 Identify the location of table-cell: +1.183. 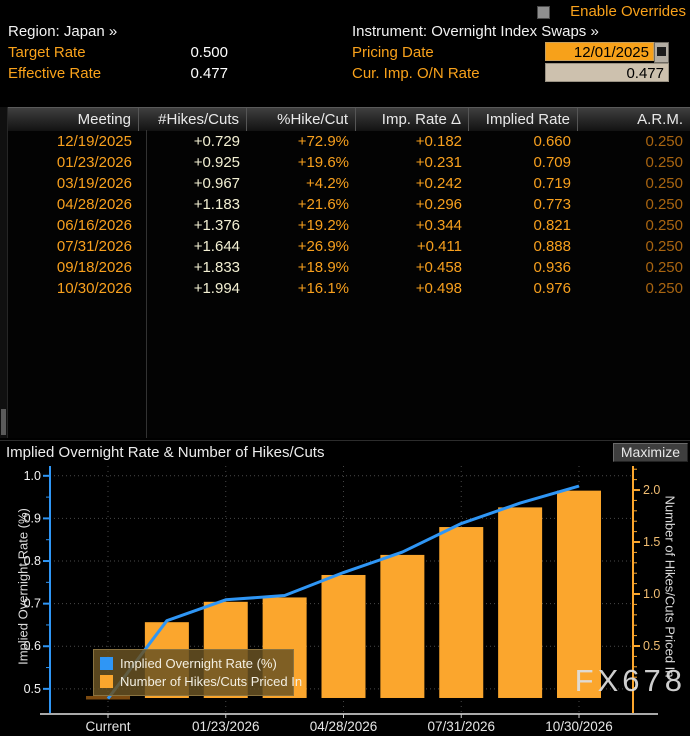
(216, 204).